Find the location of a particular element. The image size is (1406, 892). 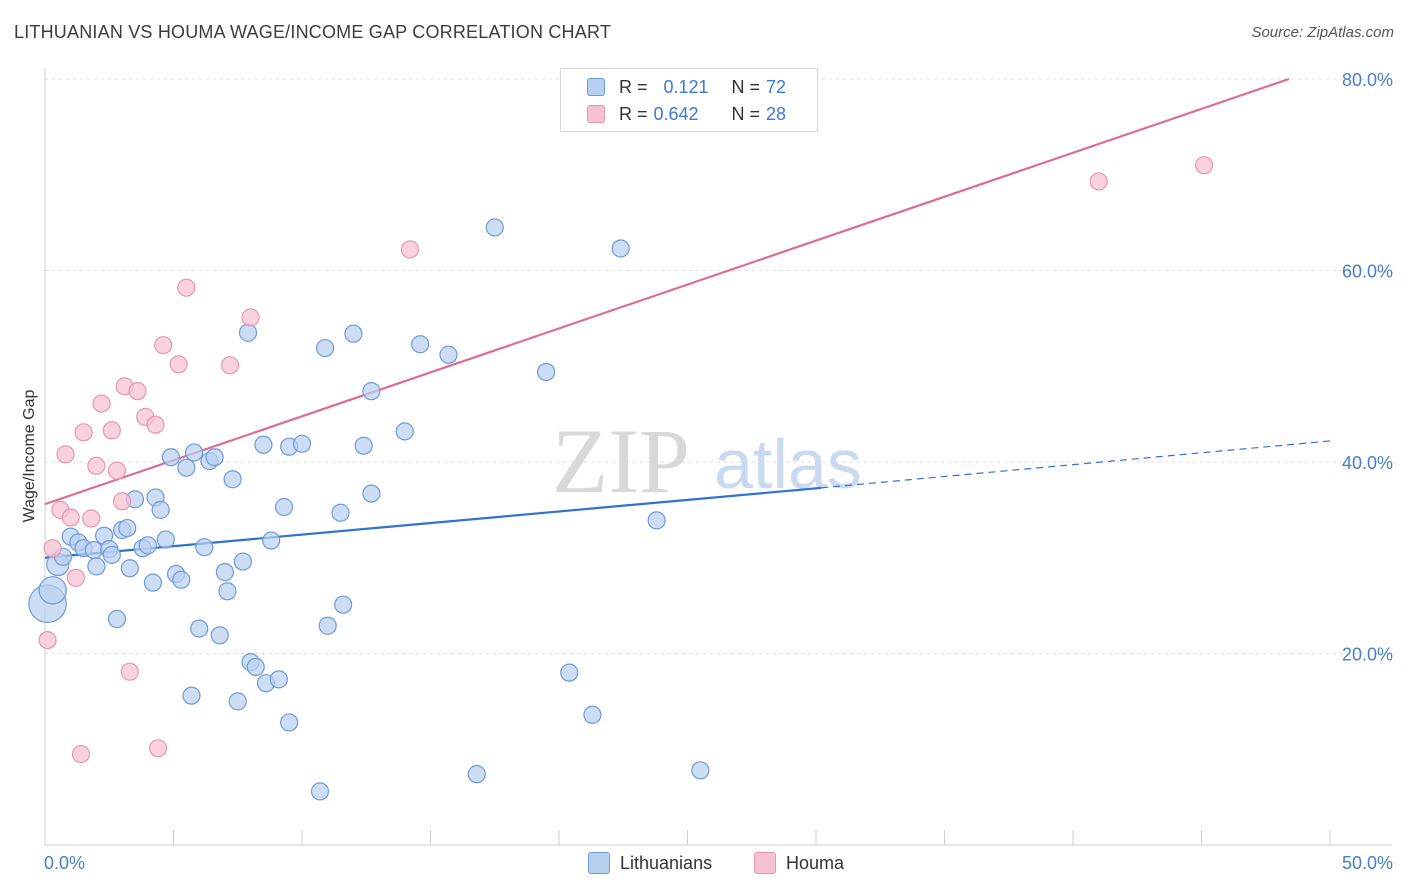

legend-r-label: R = is located at coordinates (633, 86).